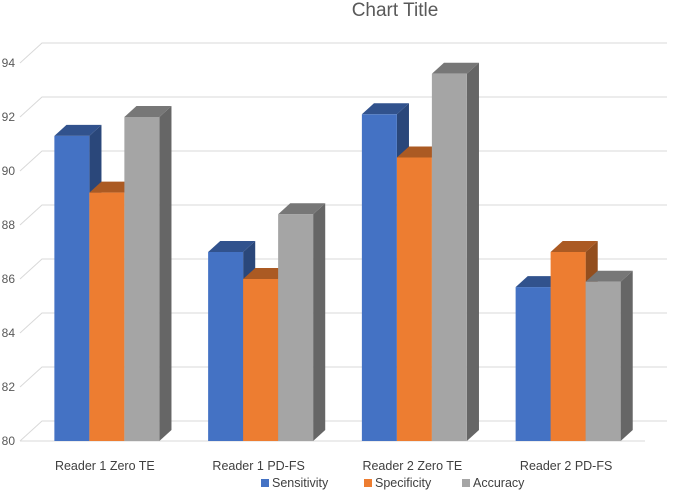 This screenshot has width=685, height=491. What do you see at coordinates (566, 466) in the screenshot?
I see `x-category-label: Reader 2 PD-FS` at bounding box center [566, 466].